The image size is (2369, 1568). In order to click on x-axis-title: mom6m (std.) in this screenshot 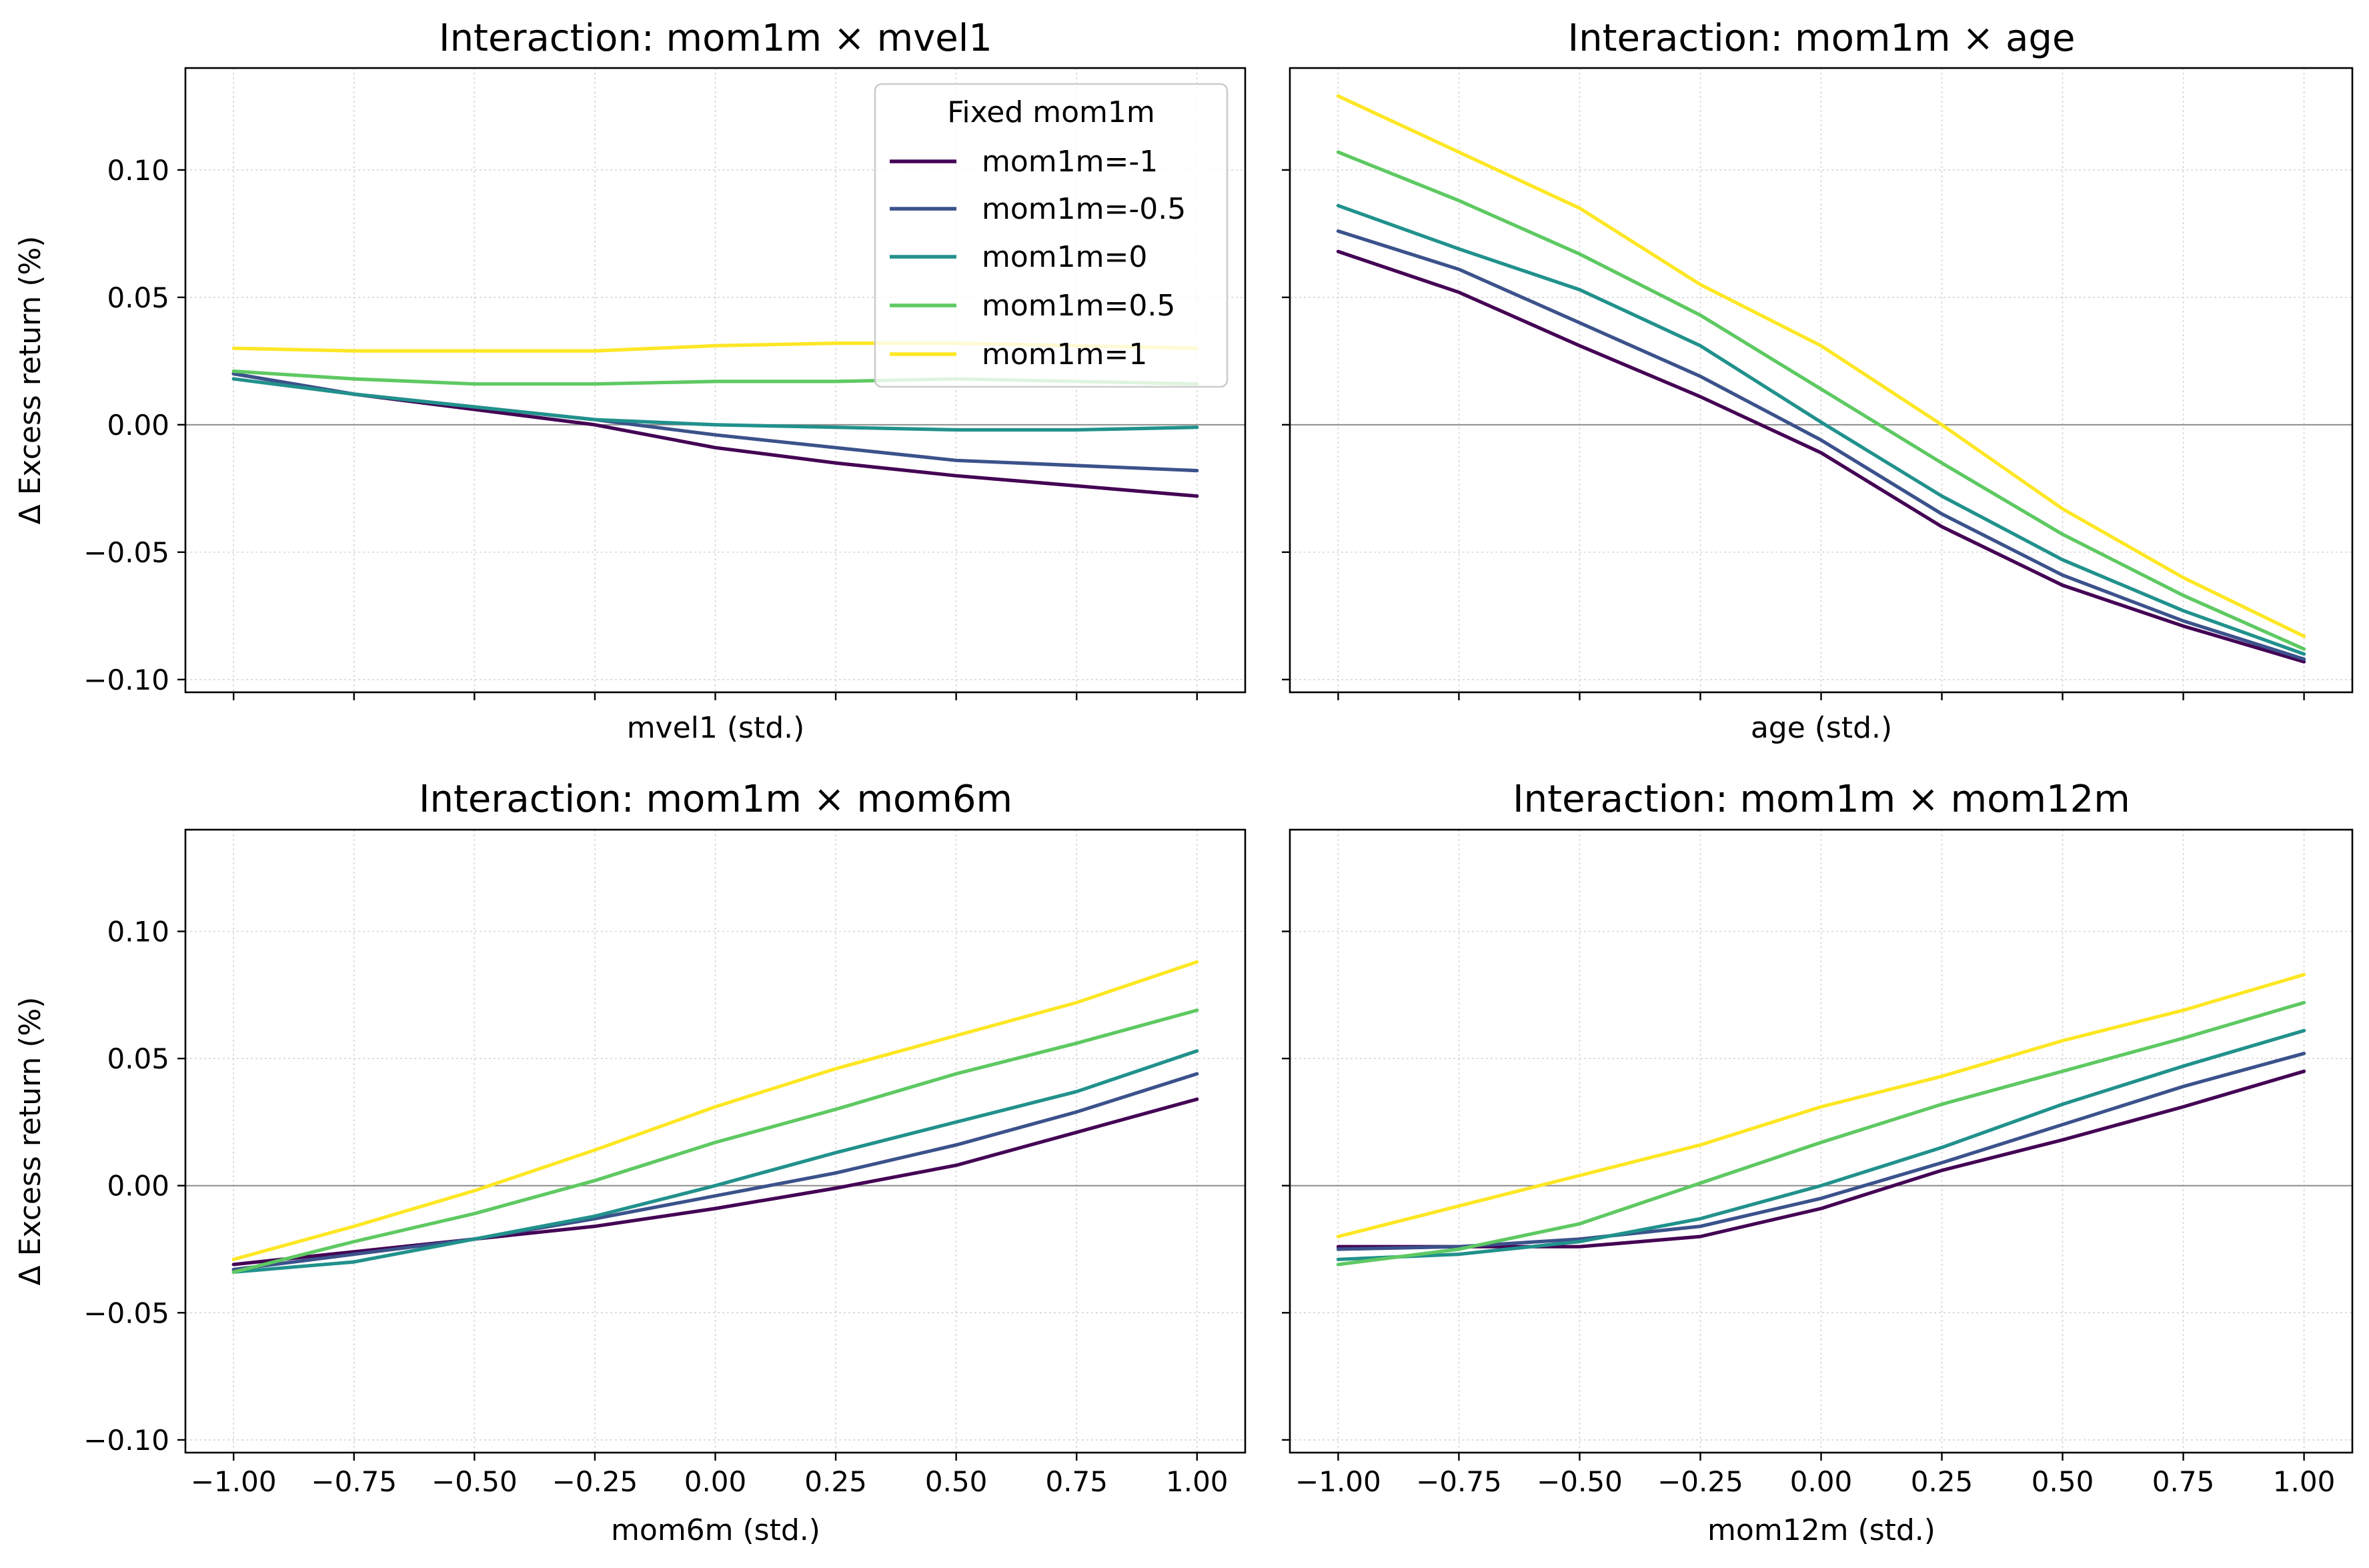, I will do `click(715, 1530)`.